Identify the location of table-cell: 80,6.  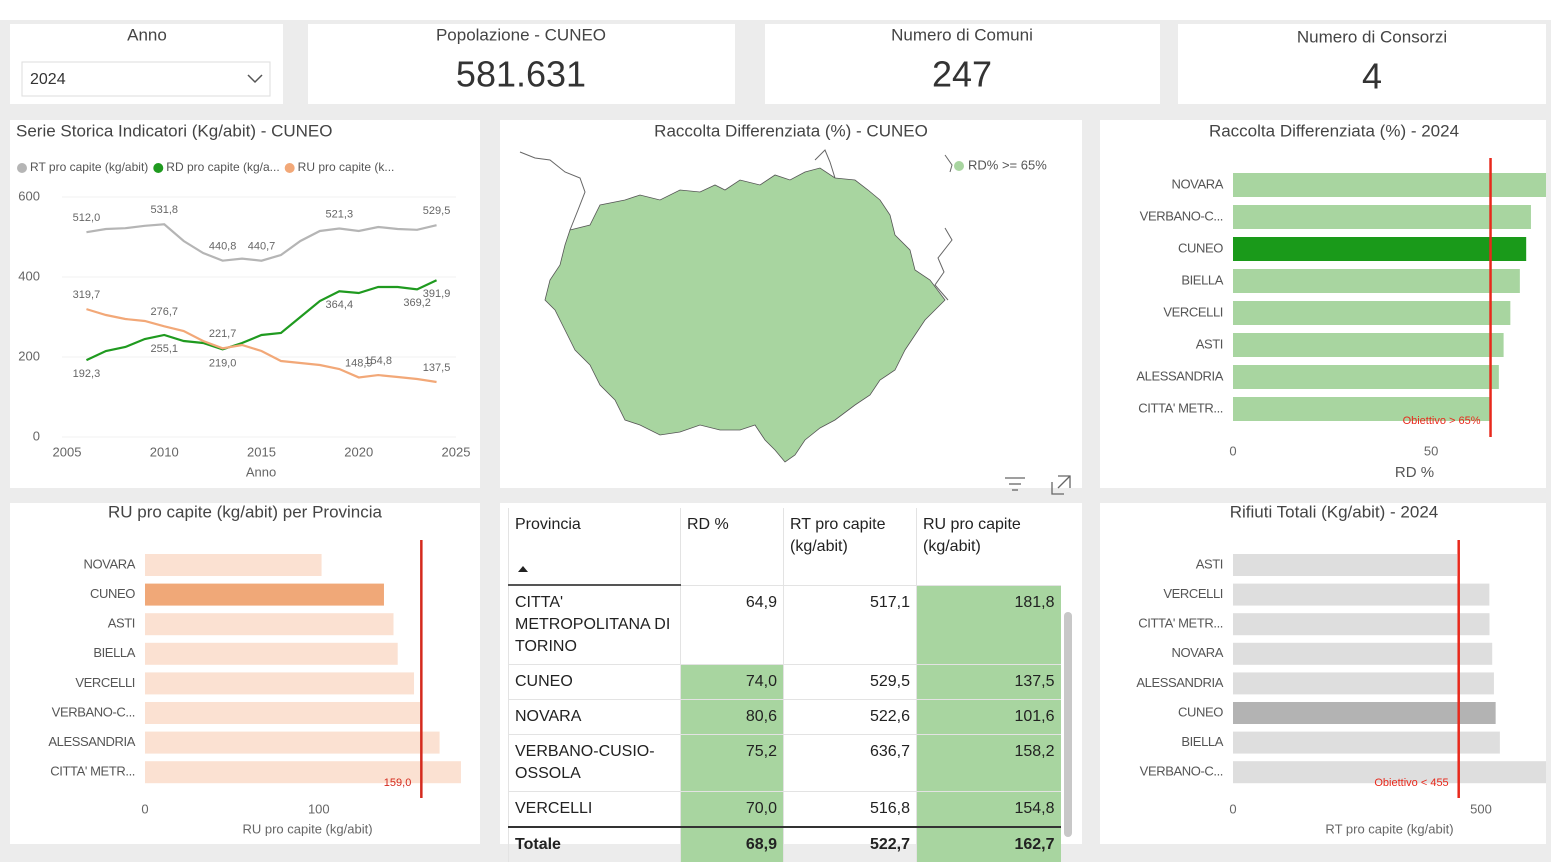
(732, 717).